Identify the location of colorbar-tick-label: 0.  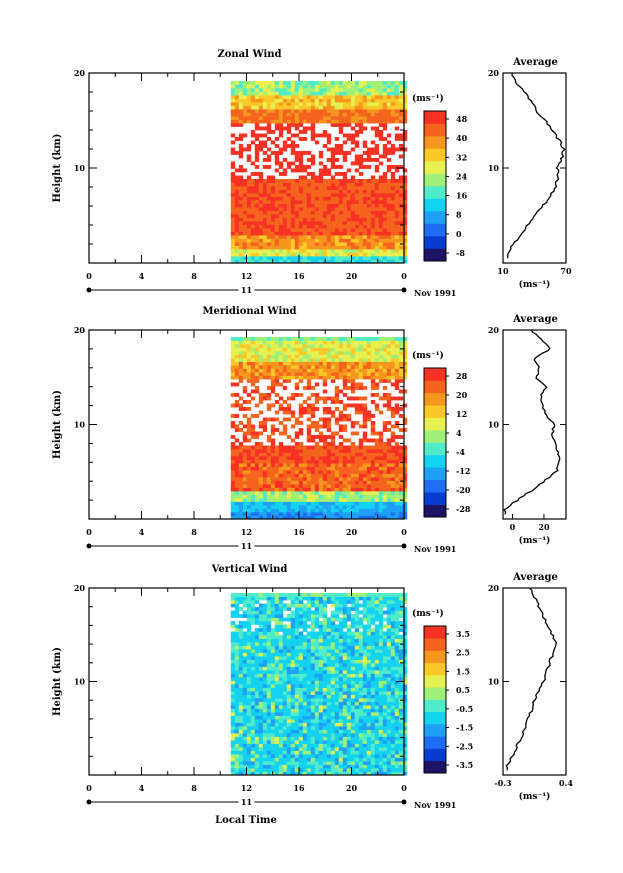
(459, 234).